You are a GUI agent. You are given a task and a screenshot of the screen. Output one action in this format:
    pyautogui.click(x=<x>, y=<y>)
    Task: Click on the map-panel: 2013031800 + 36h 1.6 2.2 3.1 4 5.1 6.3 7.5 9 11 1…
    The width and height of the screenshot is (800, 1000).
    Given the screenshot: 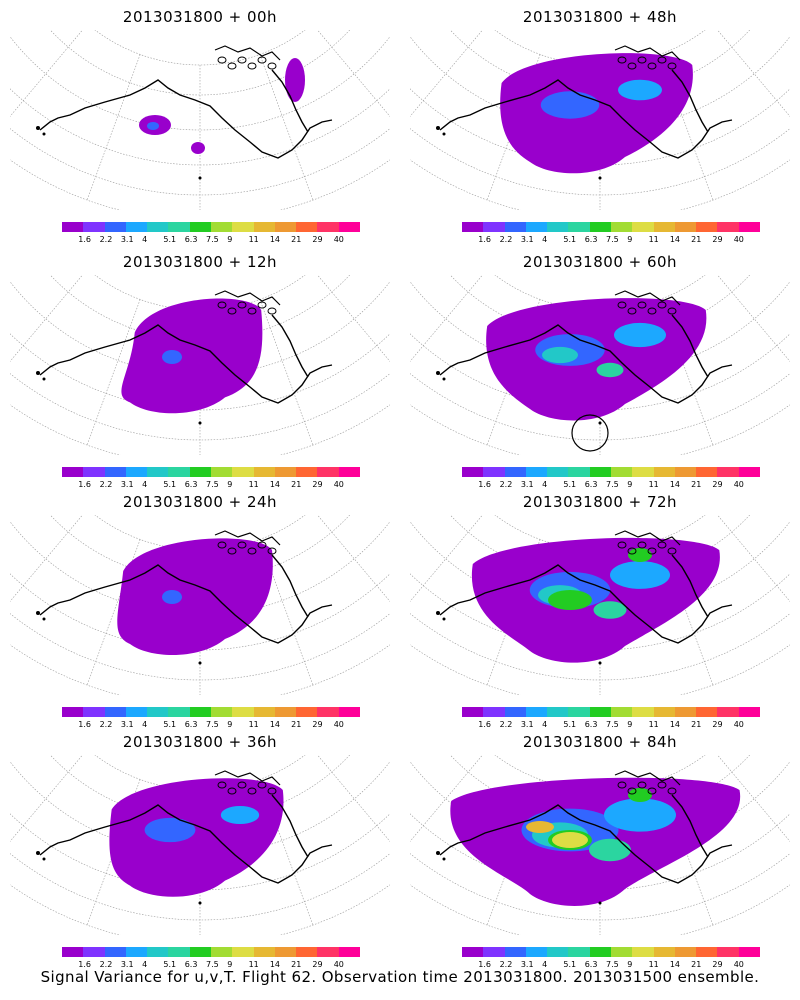 What is the action you would take?
    pyautogui.click(x=200, y=847)
    